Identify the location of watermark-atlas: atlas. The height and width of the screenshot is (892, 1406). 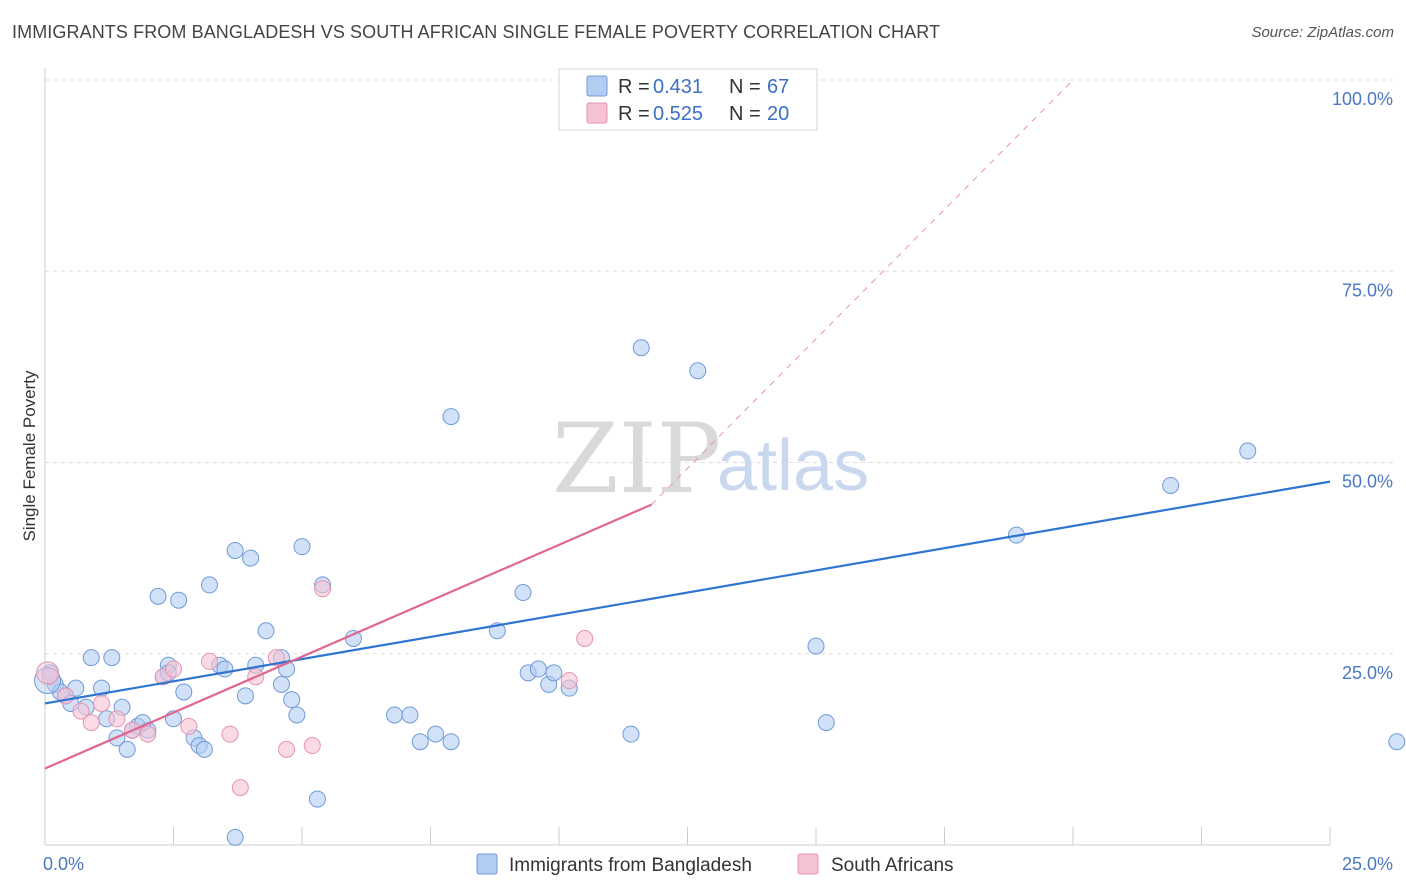
(793, 466).